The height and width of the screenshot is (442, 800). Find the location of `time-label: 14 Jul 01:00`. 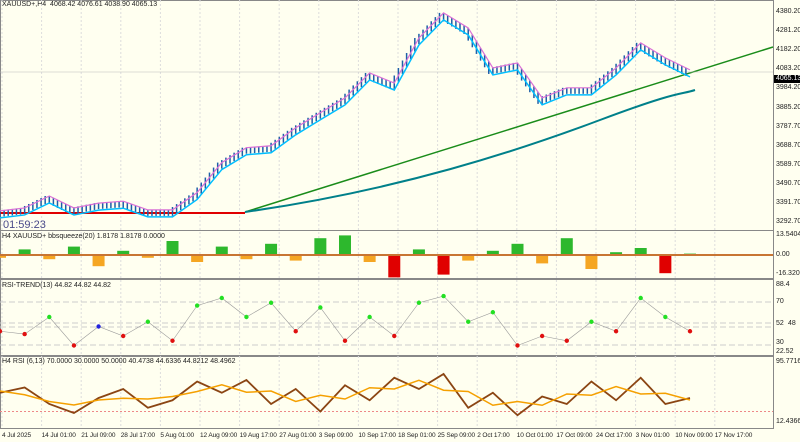

time-label: 14 Jul 01:00 is located at coordinates (58, 435).